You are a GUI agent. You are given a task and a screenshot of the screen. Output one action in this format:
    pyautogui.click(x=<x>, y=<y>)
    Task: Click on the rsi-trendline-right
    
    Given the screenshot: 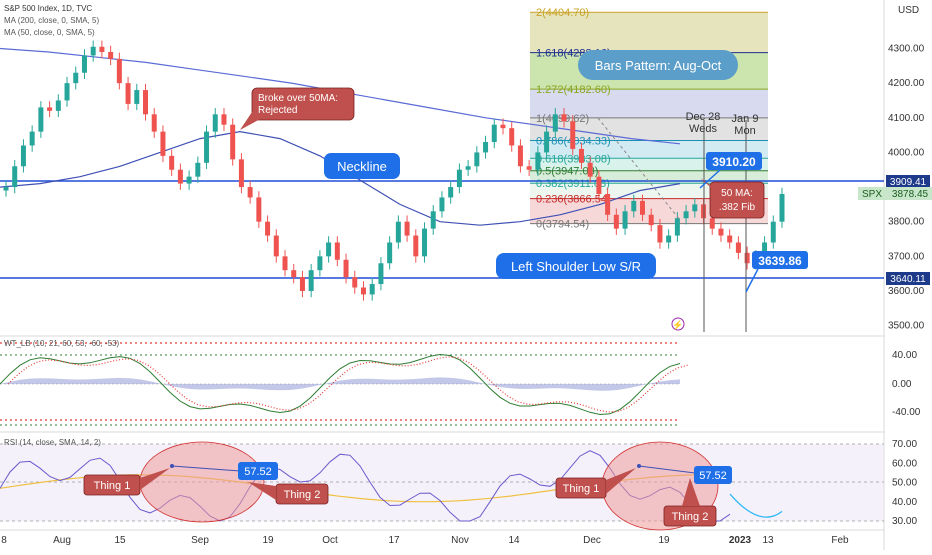 What is the action you would take?
    pyautogui.click(x=667, y=469)
    